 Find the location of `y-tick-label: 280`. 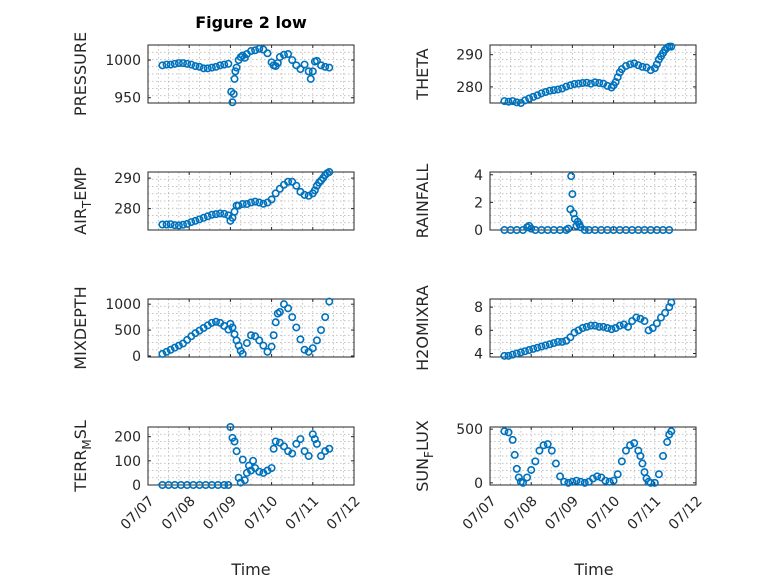

y-tick-label: 280 is located at coordinates (127, 210).